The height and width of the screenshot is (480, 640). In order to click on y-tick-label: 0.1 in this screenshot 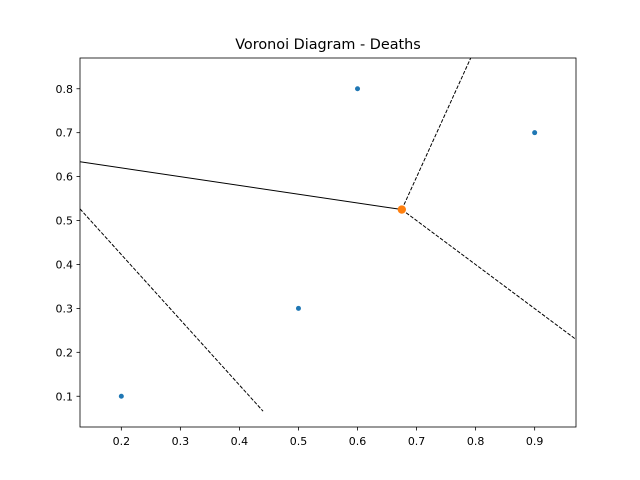, I will do `click(65, 396)`.